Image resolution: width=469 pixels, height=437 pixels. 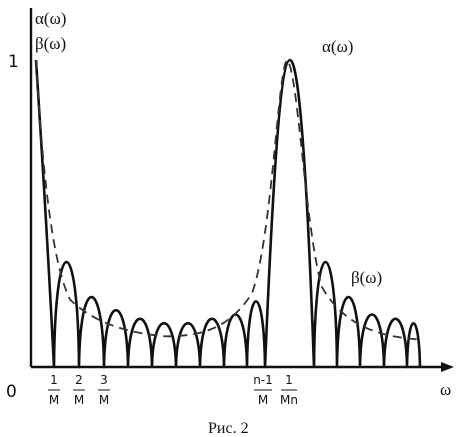 What do you see at coordinates (79, 390) in the screenshot?
I see `x-tick-2: 2 M` at bounding box center [79, 390].